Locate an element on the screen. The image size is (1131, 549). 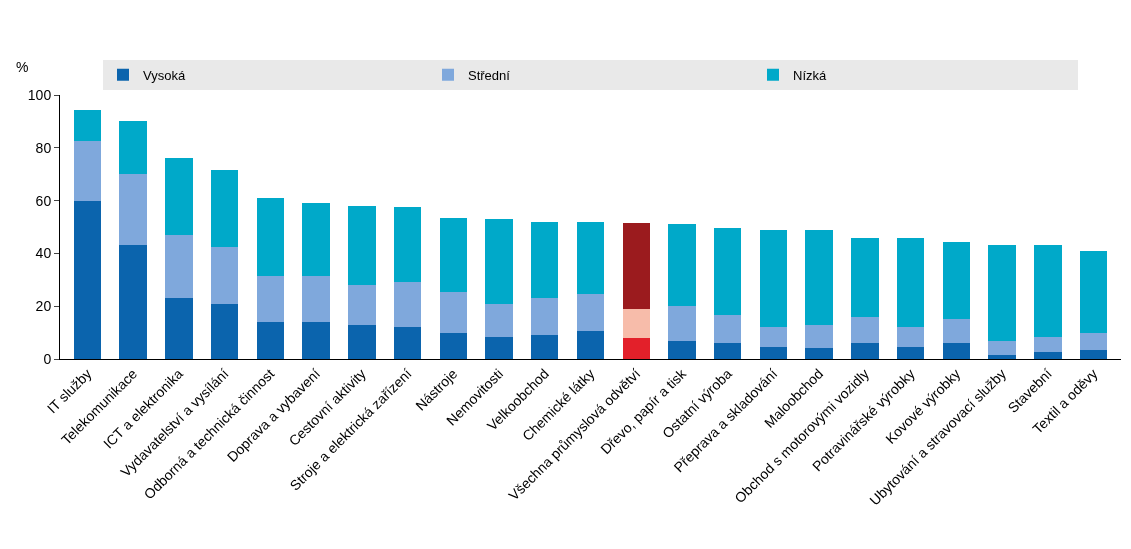
y-axis-title: % is located at coordinates (22, 67).